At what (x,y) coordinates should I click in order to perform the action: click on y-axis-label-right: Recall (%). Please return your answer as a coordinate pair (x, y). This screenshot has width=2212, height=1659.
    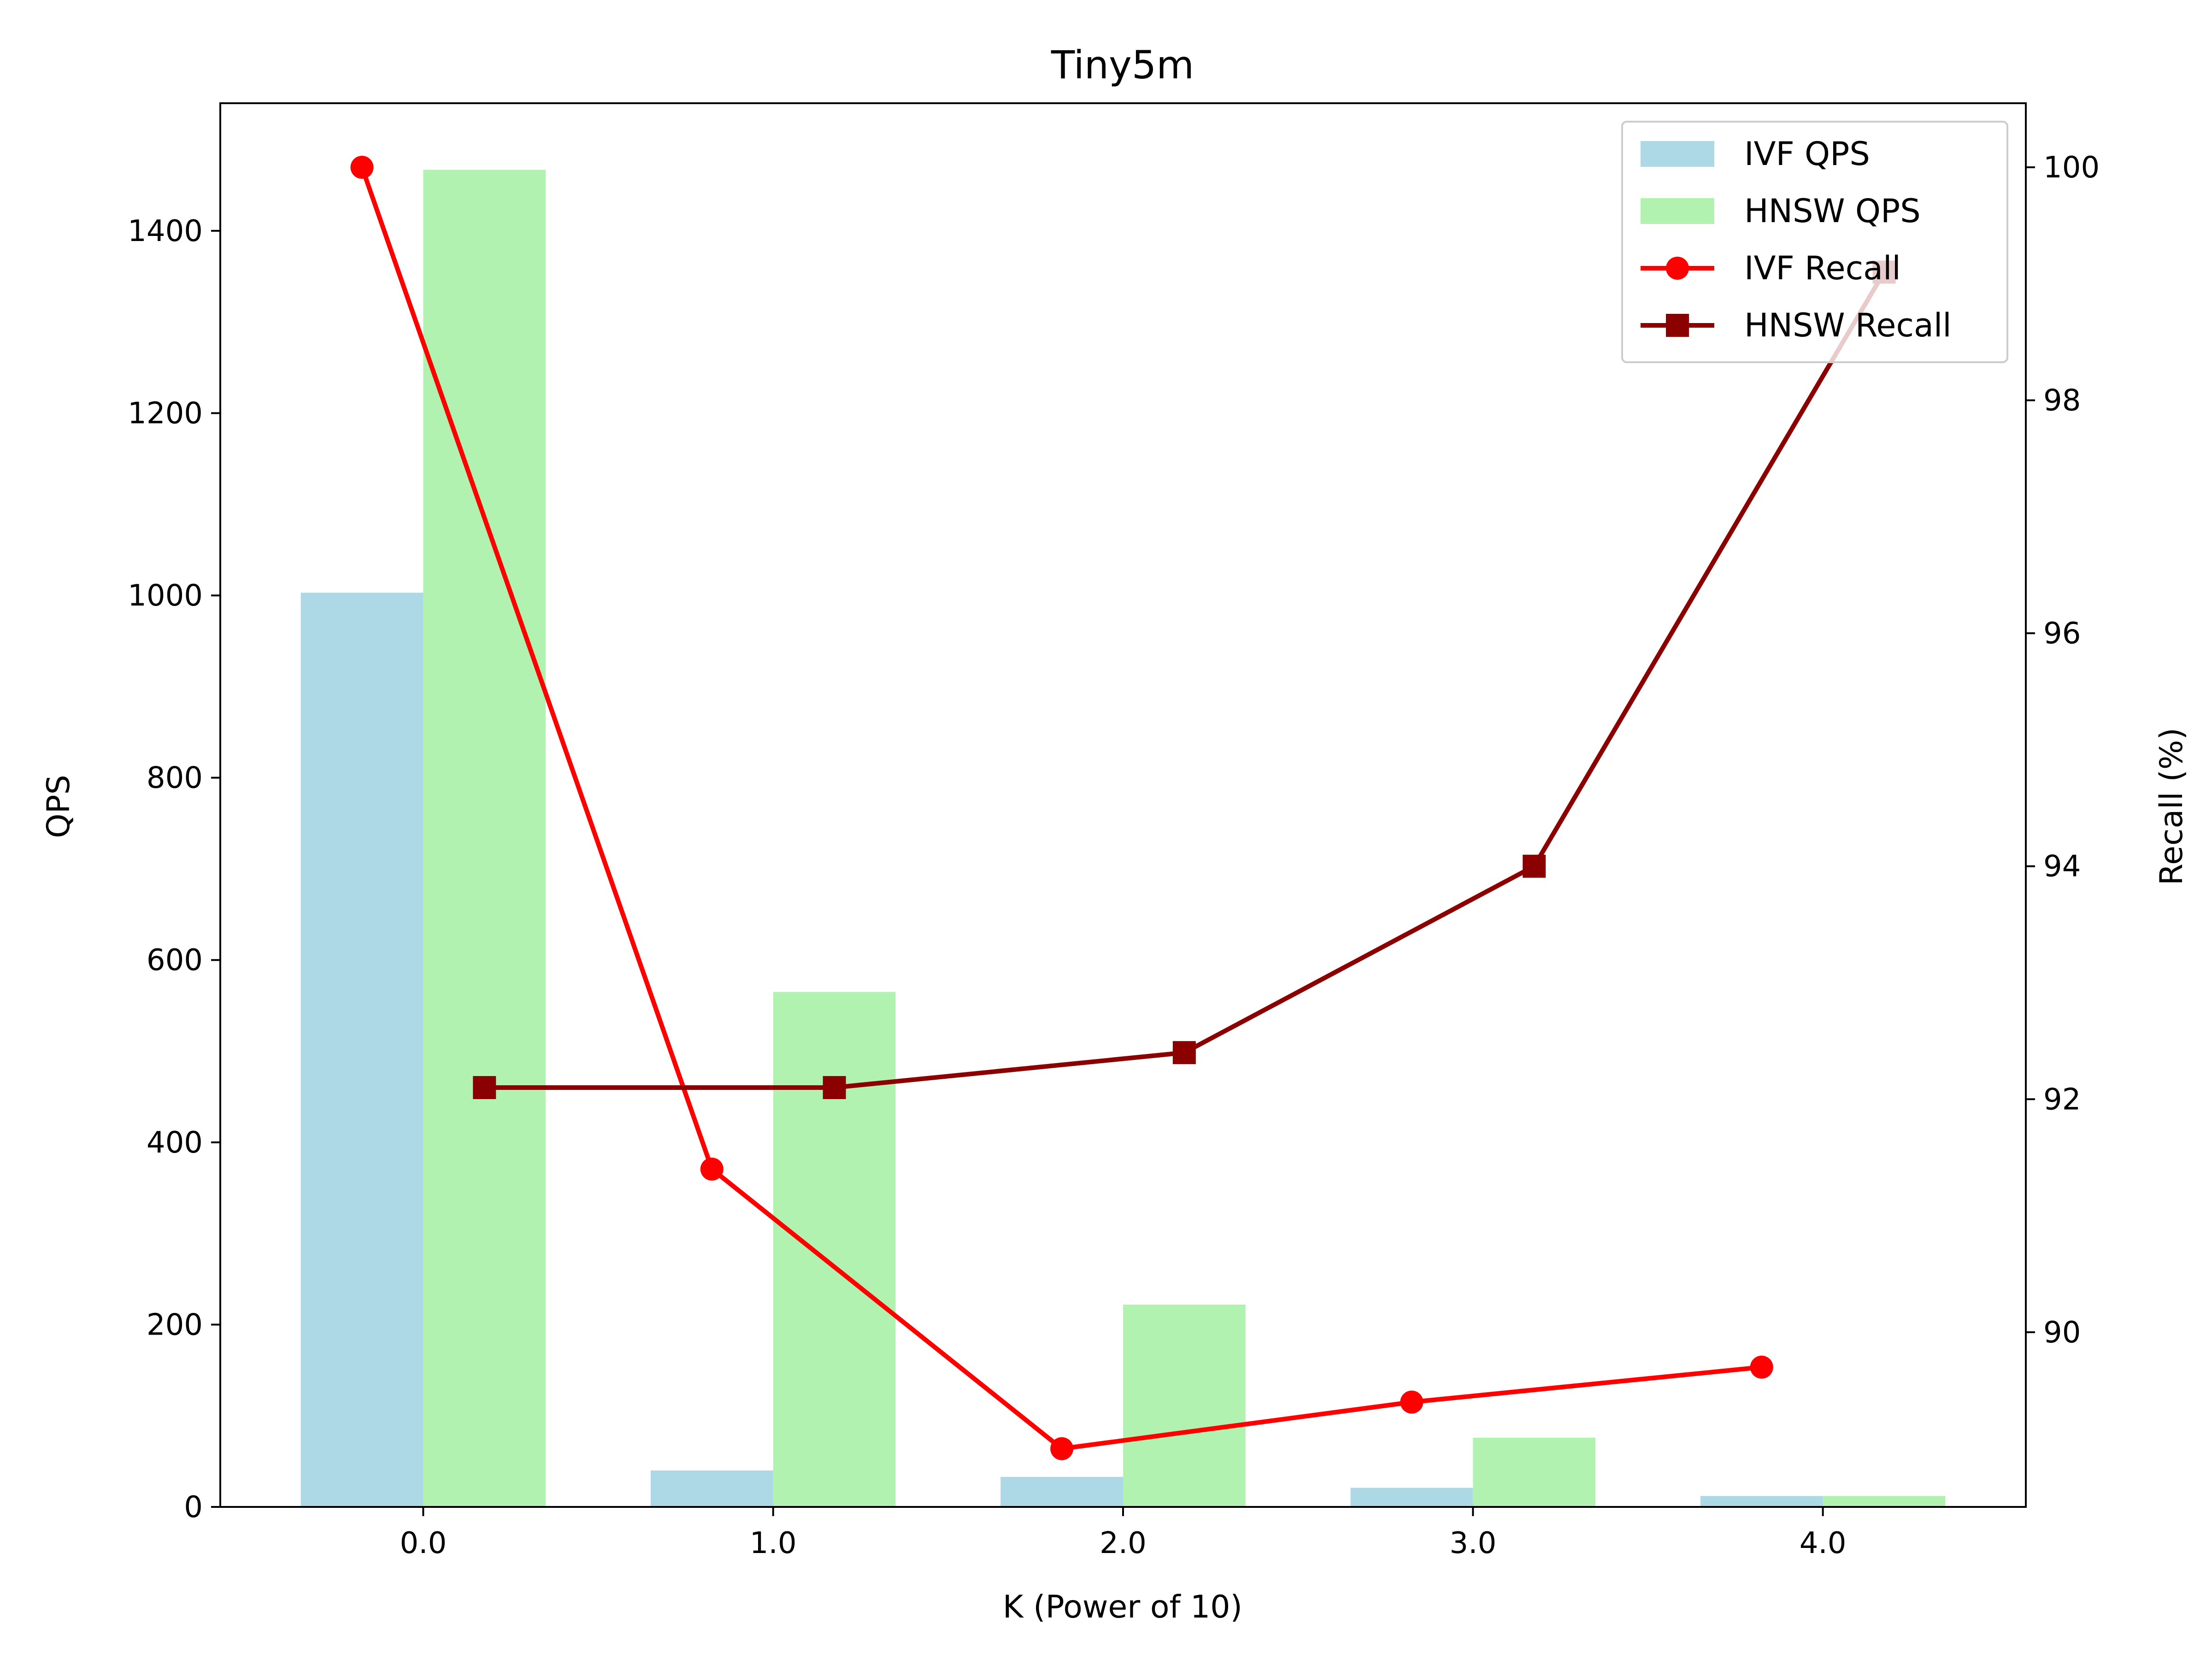
    Looking at the image, I should click on (2171, 806).